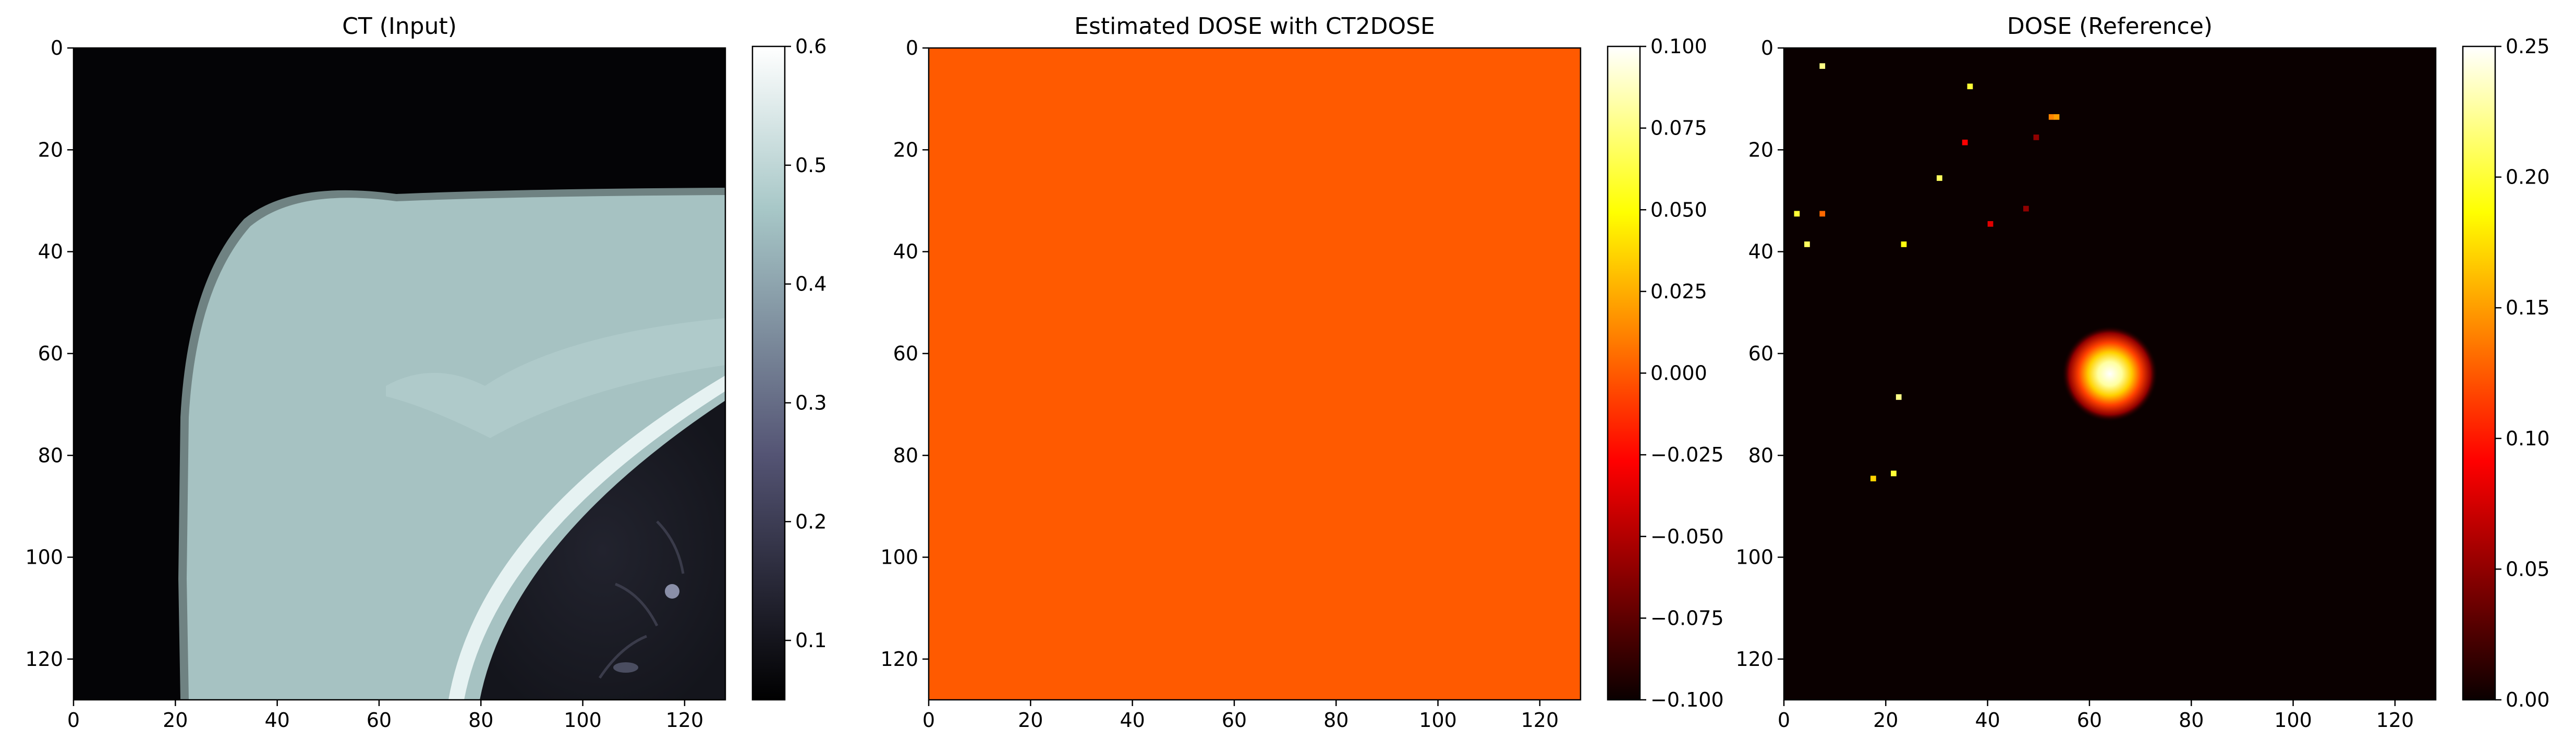 The image size is (2576, 753). Describe the element at coordinates (57, 48) in the screenshot. I see `ct-y-tick-label: 0` at that location.